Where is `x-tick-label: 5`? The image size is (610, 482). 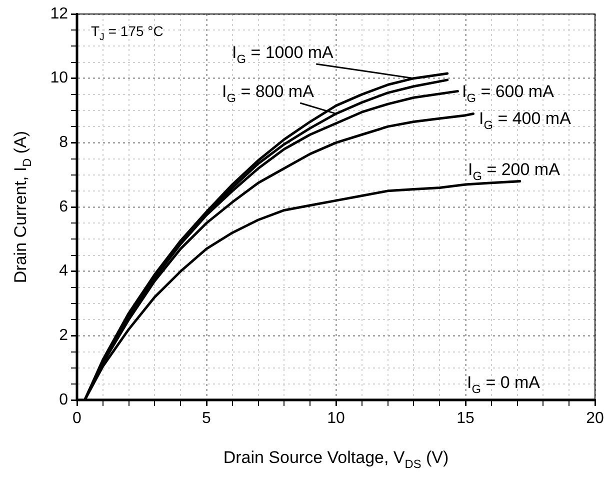 x-tick-label: 5 is located at coordinates (207, 419).